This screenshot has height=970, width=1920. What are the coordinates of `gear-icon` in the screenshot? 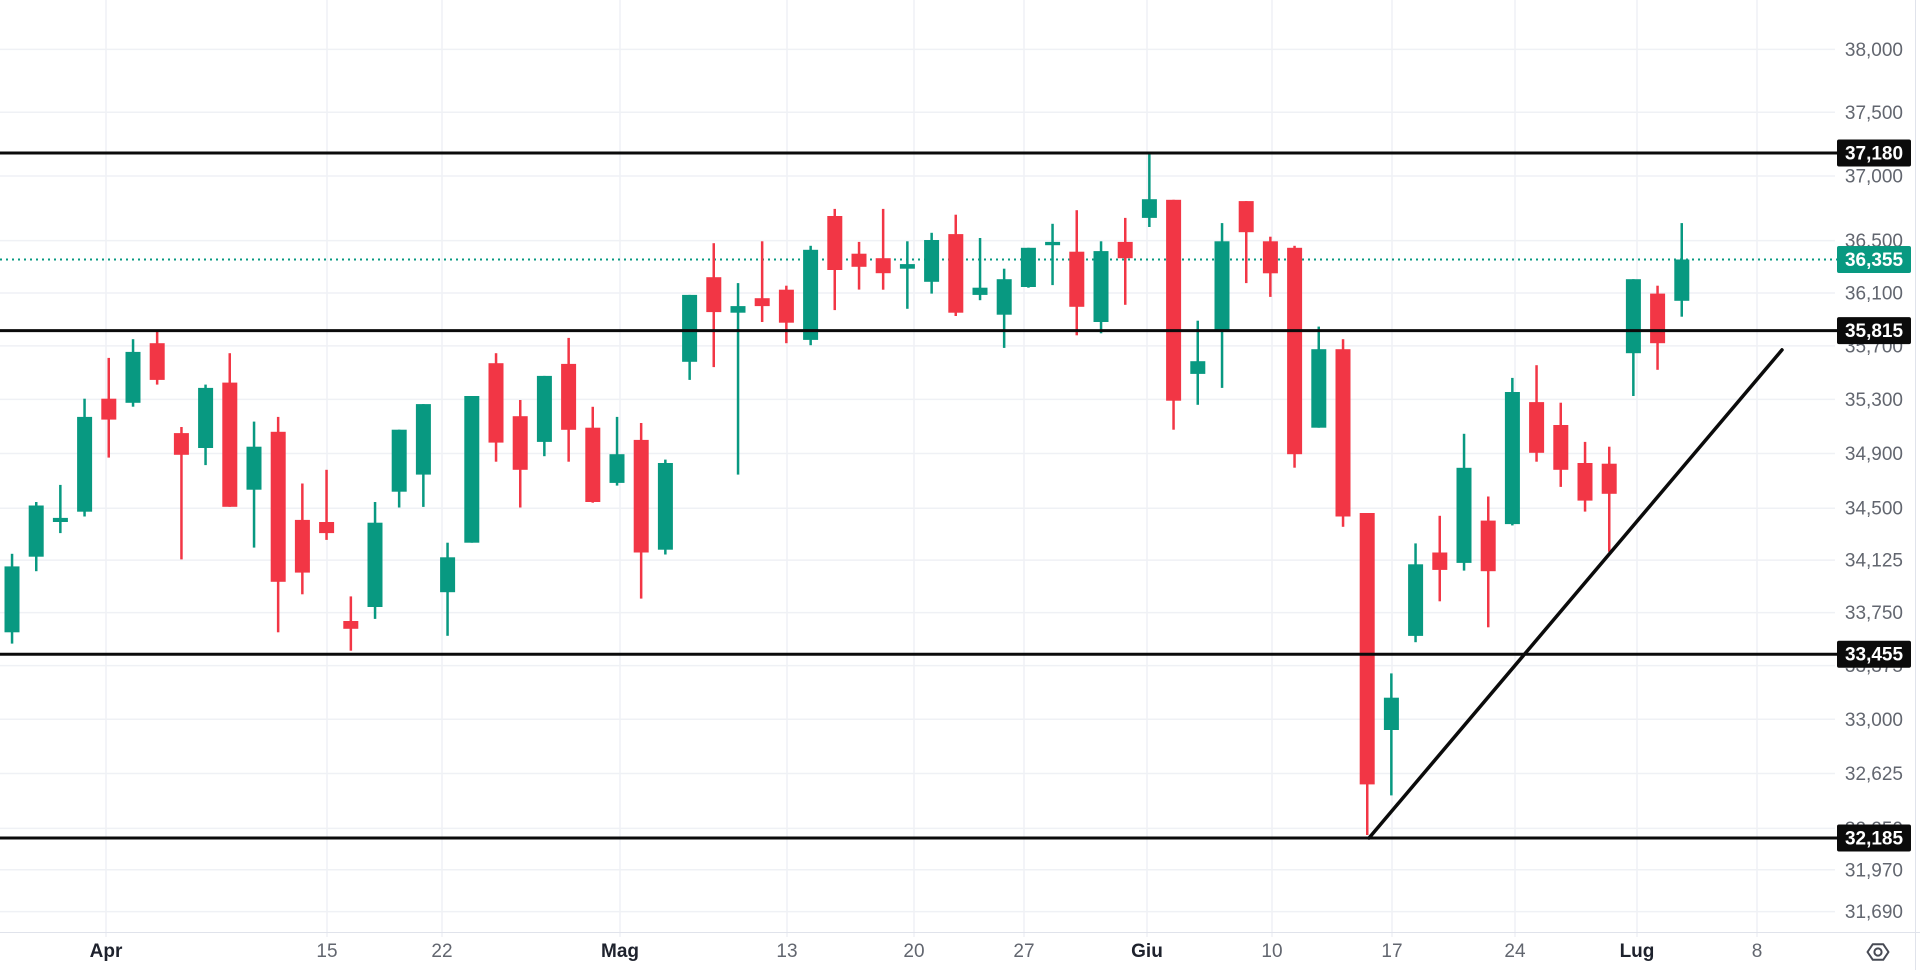 It's located at (1878, 952).